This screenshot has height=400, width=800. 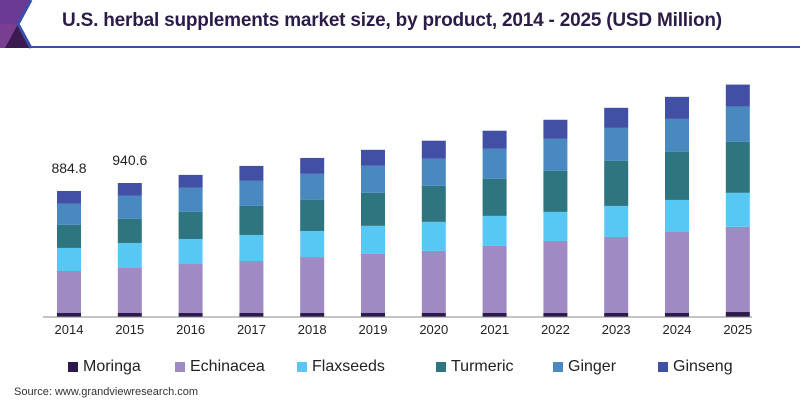 I want to click on bar-turmeric-2021, so click(x=494, y=197).